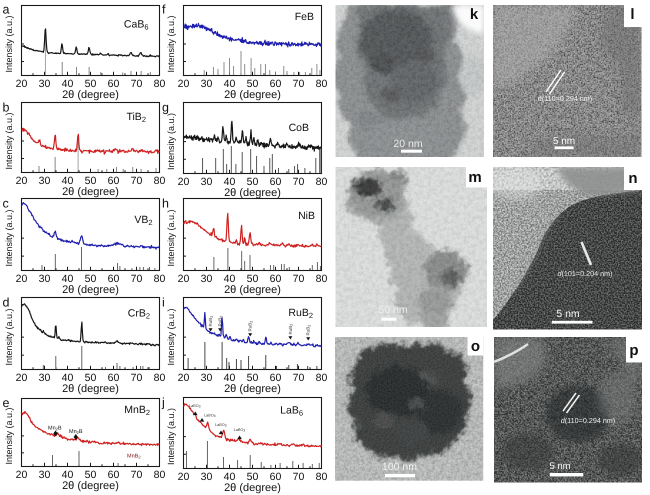 The width and height of the screenshot is (650, 495). I want to click on svg-text: g, so click(165, 108).